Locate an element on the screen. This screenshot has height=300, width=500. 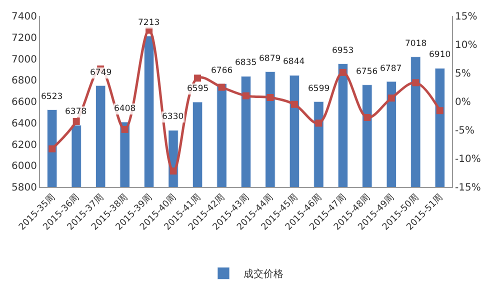
y2-tick-label: 5% is located at coordinates (463, 74).